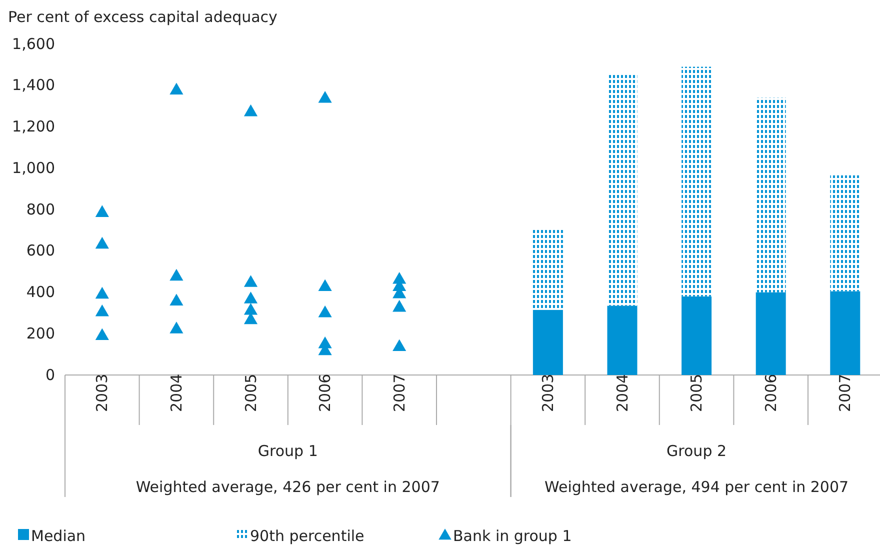 This screenshot has height=547, width=880. Describe the element at coordinates (40, 292) in the screenshot. I see `y-tick-label: 400` at that location.